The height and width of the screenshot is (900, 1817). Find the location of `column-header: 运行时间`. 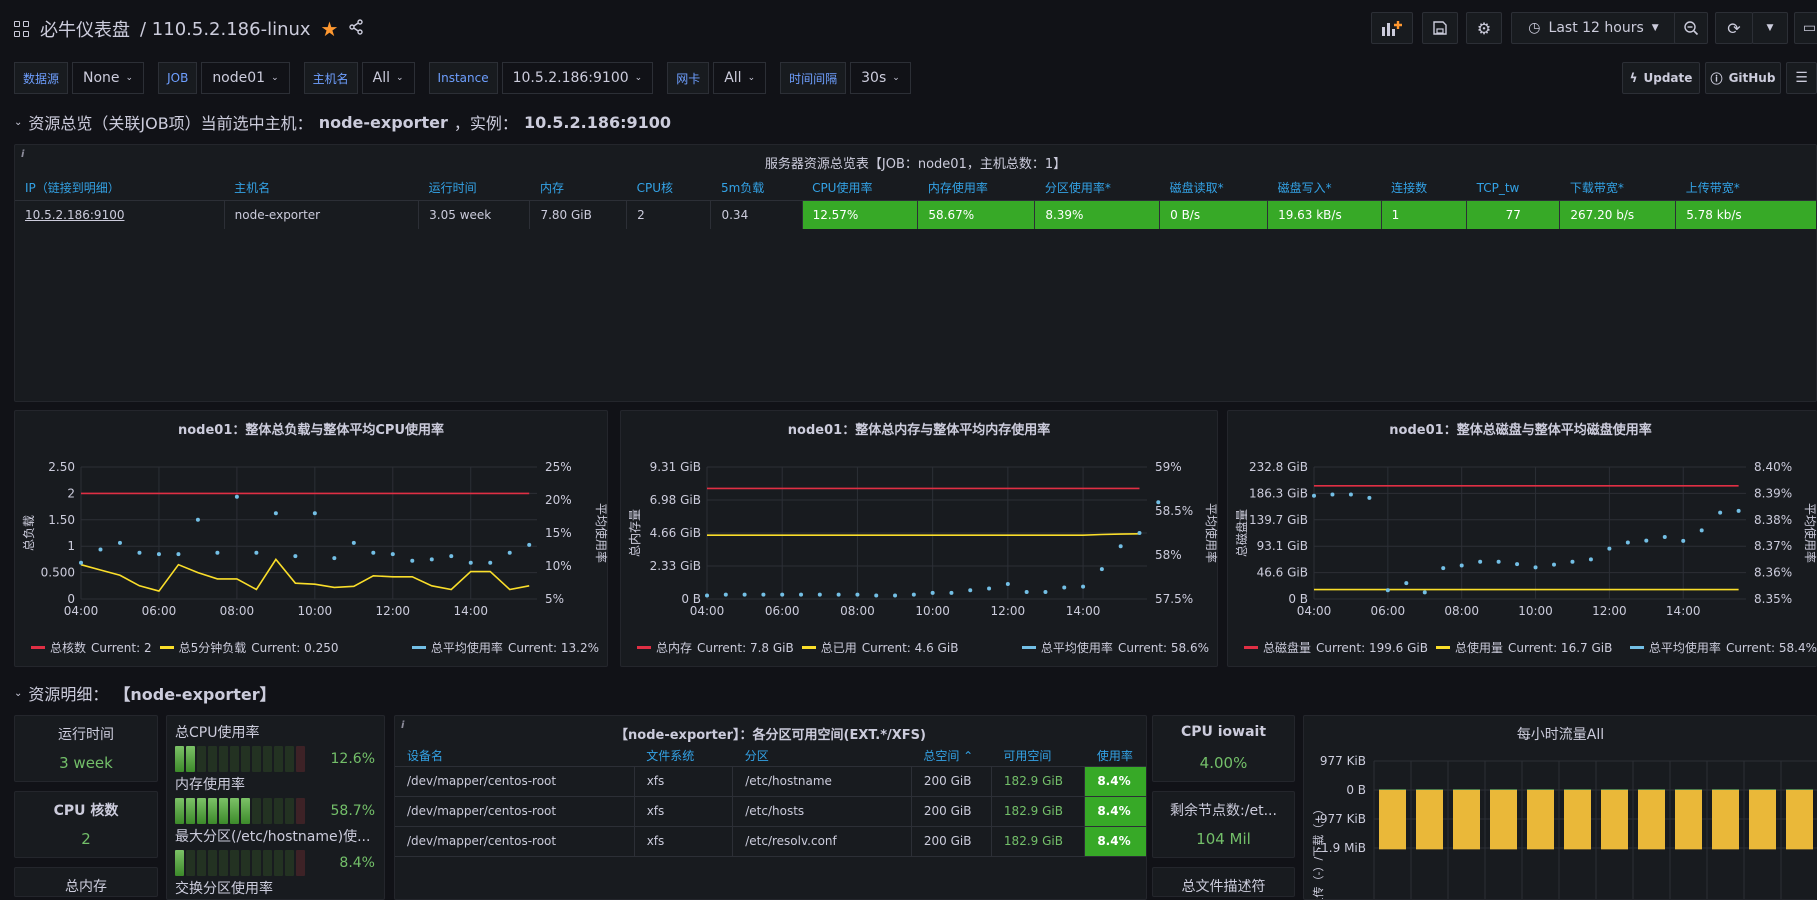

column-header: 运行时间 is located at coordinates (474, 188).